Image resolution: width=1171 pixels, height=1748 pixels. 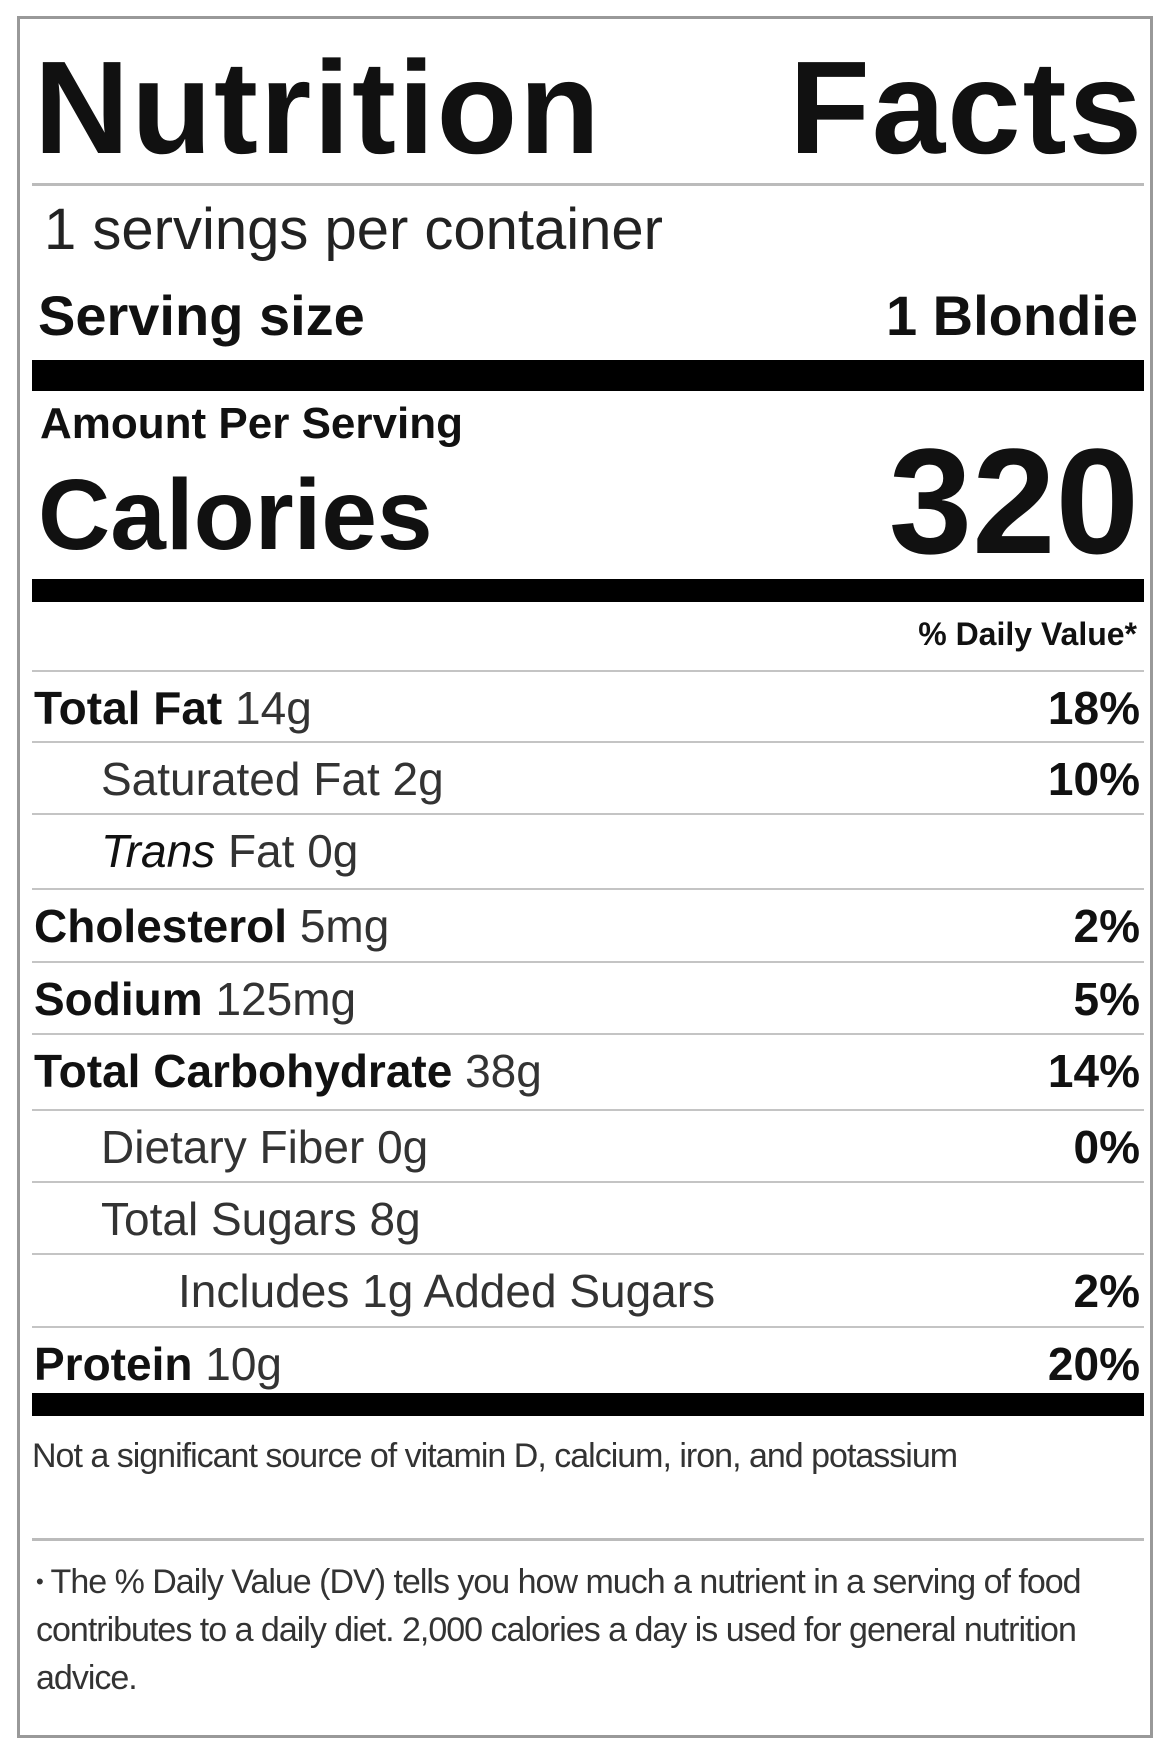 What do you see at coordinates (966, 107) in the screenshot?
I see `title-word-facts: Facts` at bounding box center [966, 107].